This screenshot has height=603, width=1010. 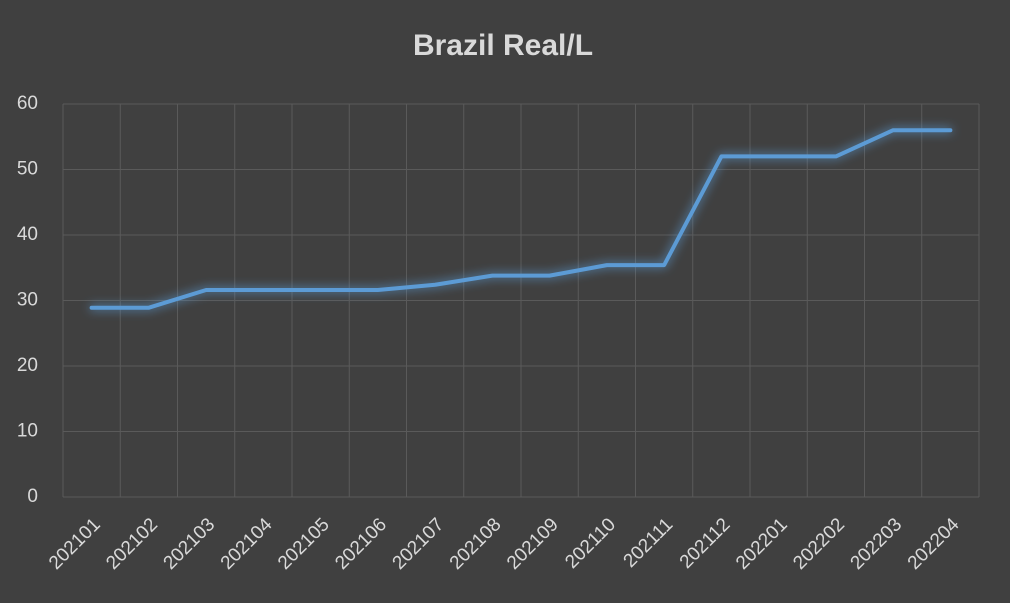 What do you see at coordinates (27, 300) in the screenshot?
I see `y-tick-label: 30` at bounding box center [27, 300].